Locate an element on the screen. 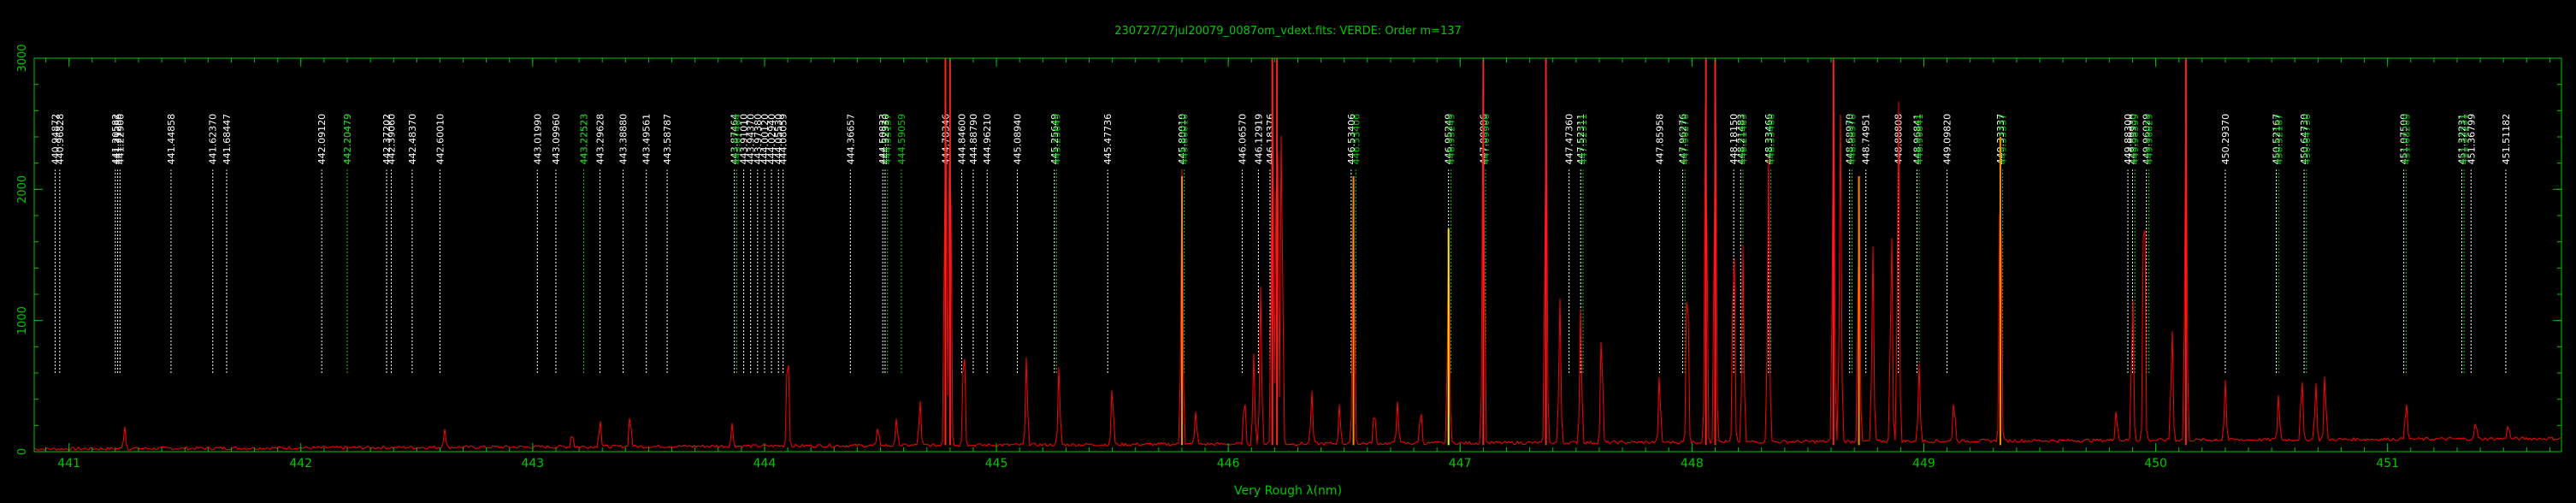 This screenshot has width=2576, height=503. line-marker-label: 446.95249 is located at coordinates (1450, 139).